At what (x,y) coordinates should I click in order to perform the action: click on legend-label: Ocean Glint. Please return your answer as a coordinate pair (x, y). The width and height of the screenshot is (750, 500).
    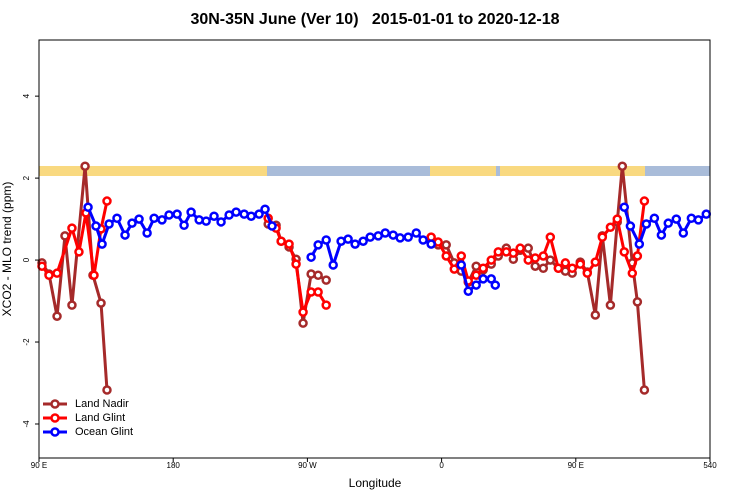
    Looking at the image, I should click on (104, 432).